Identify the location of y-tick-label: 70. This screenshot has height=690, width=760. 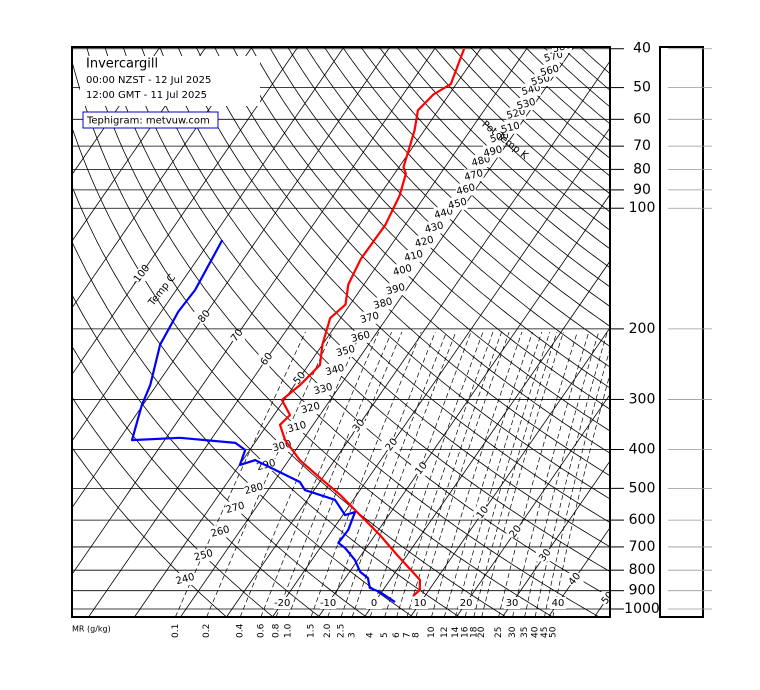
(642, 146).